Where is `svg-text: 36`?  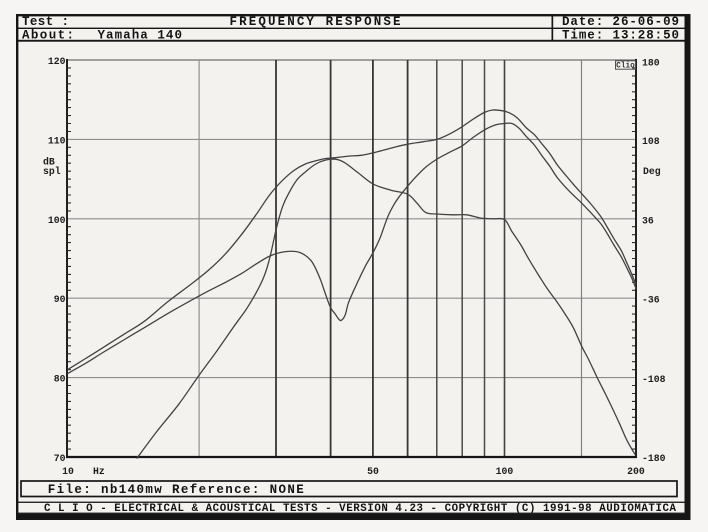 svg-text: 36 is located at coordinates (648, 220).